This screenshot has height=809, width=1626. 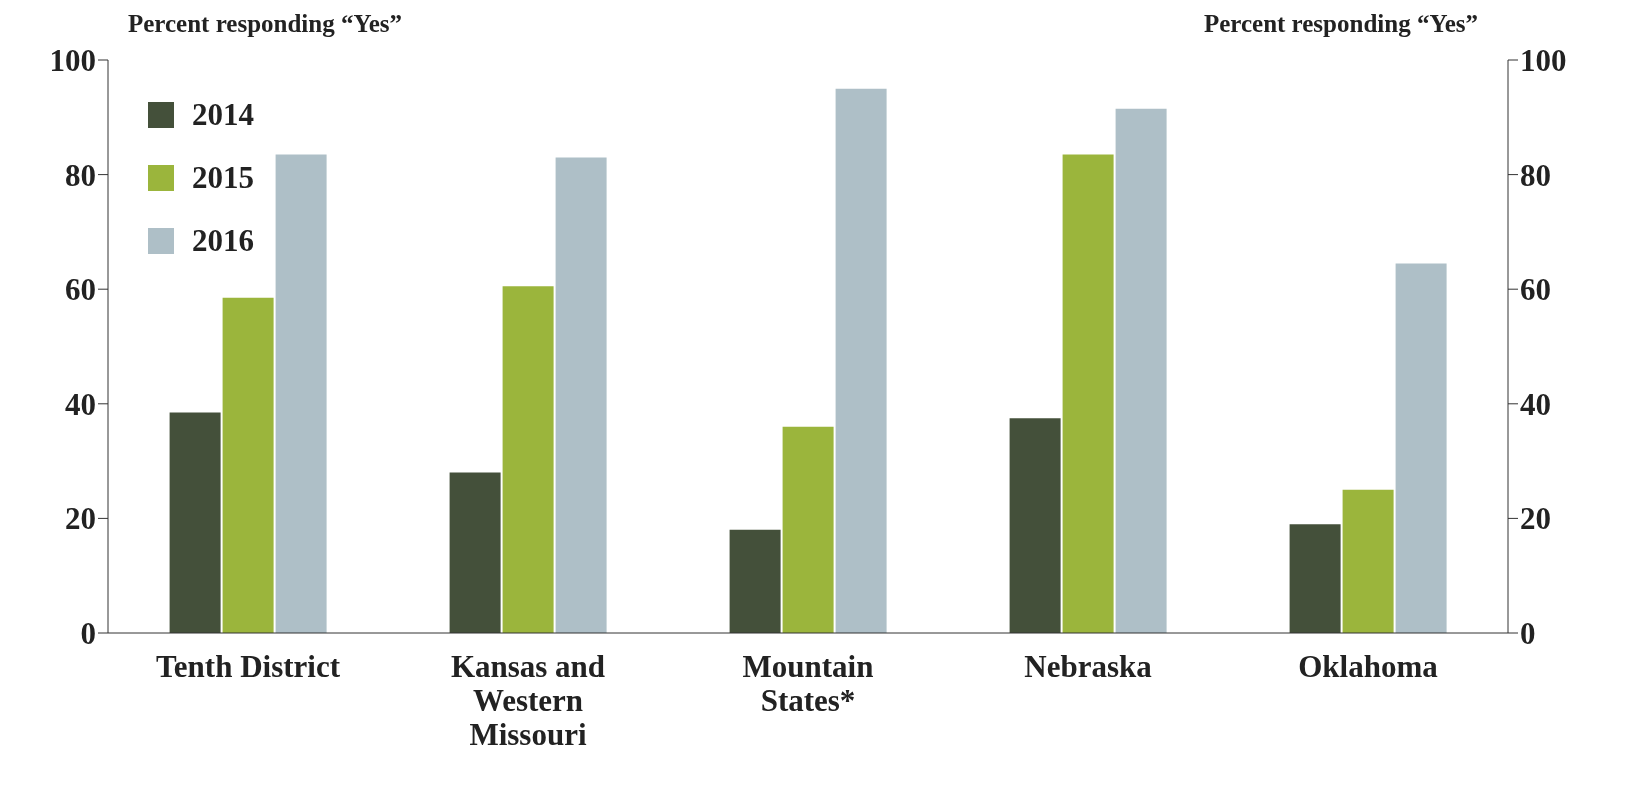 I want to click on legend-label: 2016, so click(x=223, y=240).